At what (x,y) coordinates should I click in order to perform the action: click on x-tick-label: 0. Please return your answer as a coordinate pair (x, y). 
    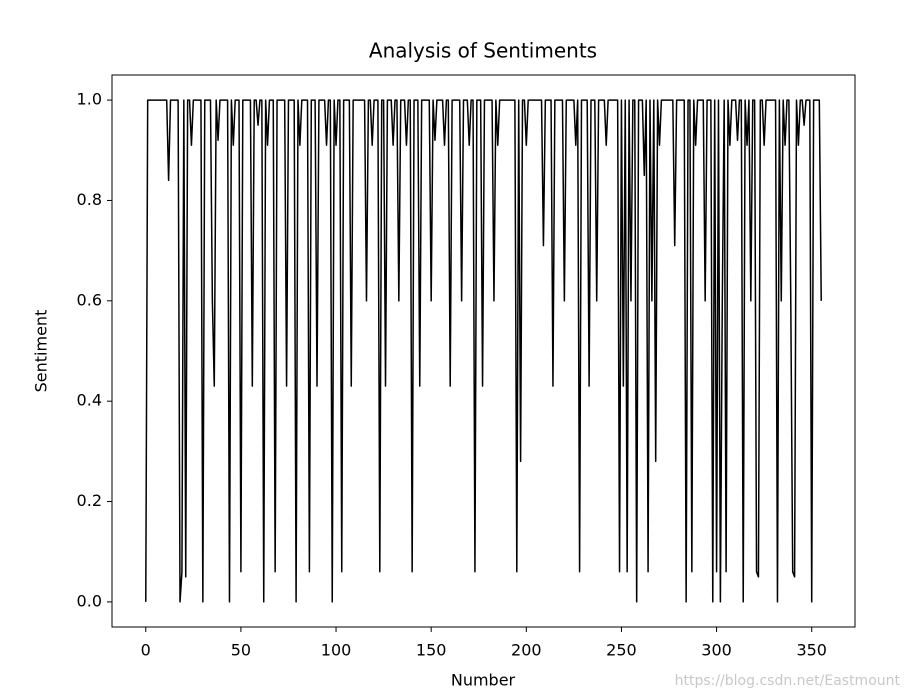
    Looking at the image, I should click on (146, 650).